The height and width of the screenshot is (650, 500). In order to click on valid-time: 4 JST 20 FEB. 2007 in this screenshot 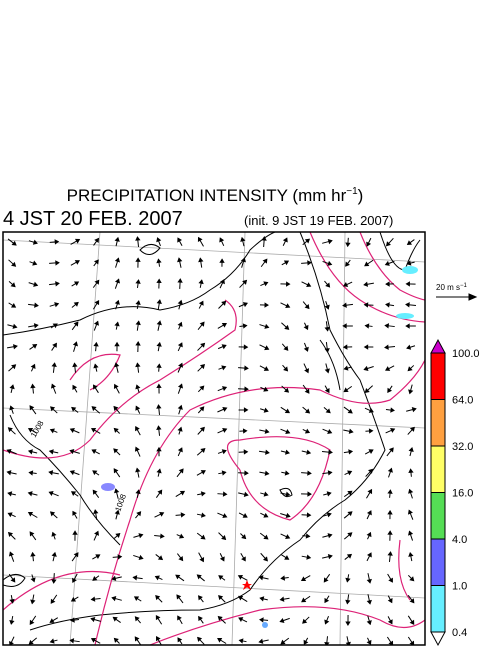, I will do `click(93, 219)`.